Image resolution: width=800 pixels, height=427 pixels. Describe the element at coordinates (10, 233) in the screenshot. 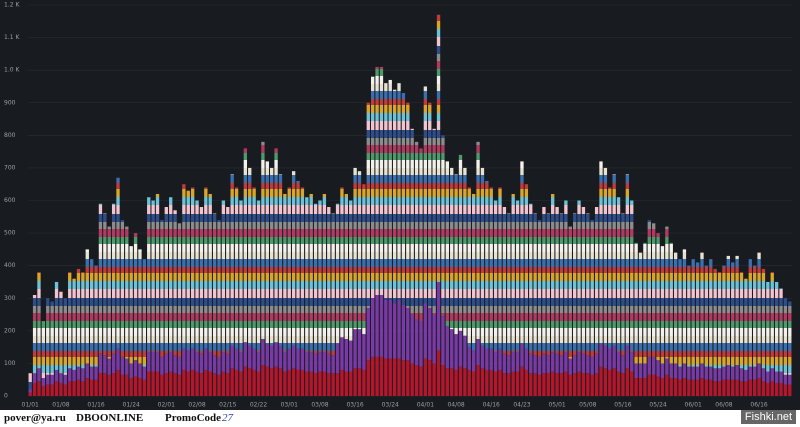

I see `y-tick-label: 500` at that location.